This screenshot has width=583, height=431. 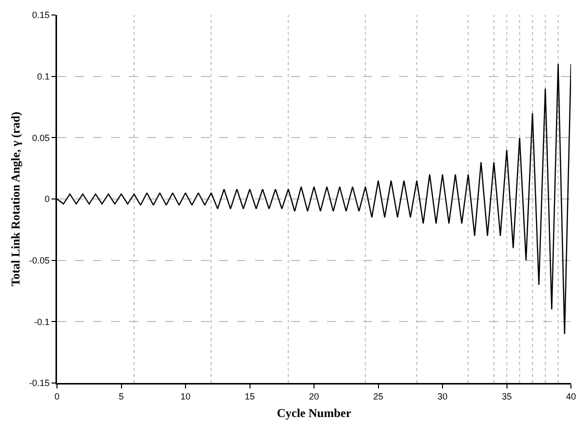 I want to click on x-tick-label: 20, so click(x=314, y=396).